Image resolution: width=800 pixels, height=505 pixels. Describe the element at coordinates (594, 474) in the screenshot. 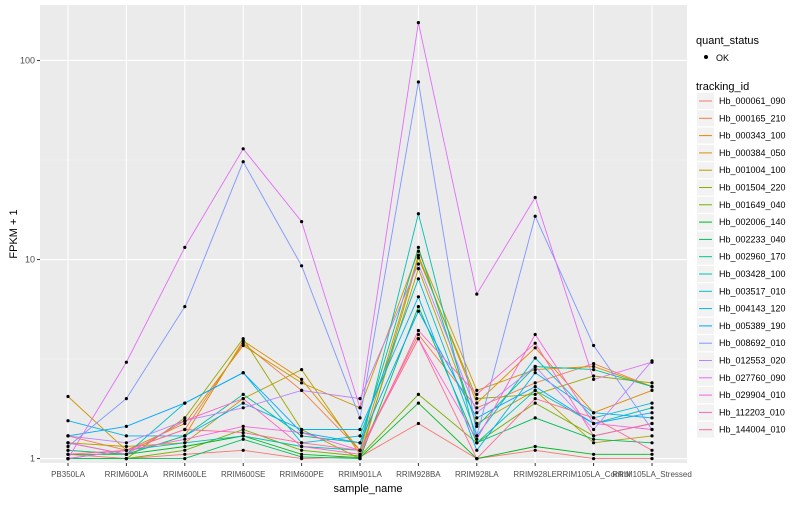

I see `x-tick-label: RRIM105LA_Control` at that location.